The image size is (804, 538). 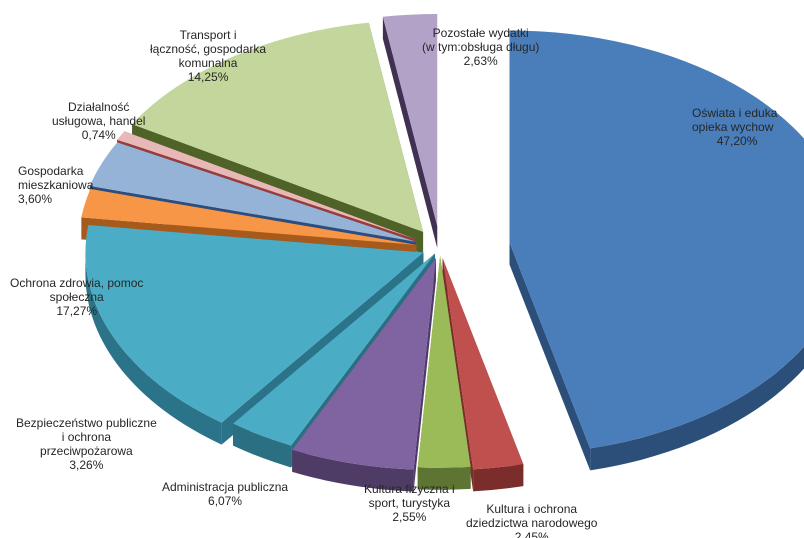 I want to click on label-oswiata-value: 47,20%, so click(x=737, y=141).